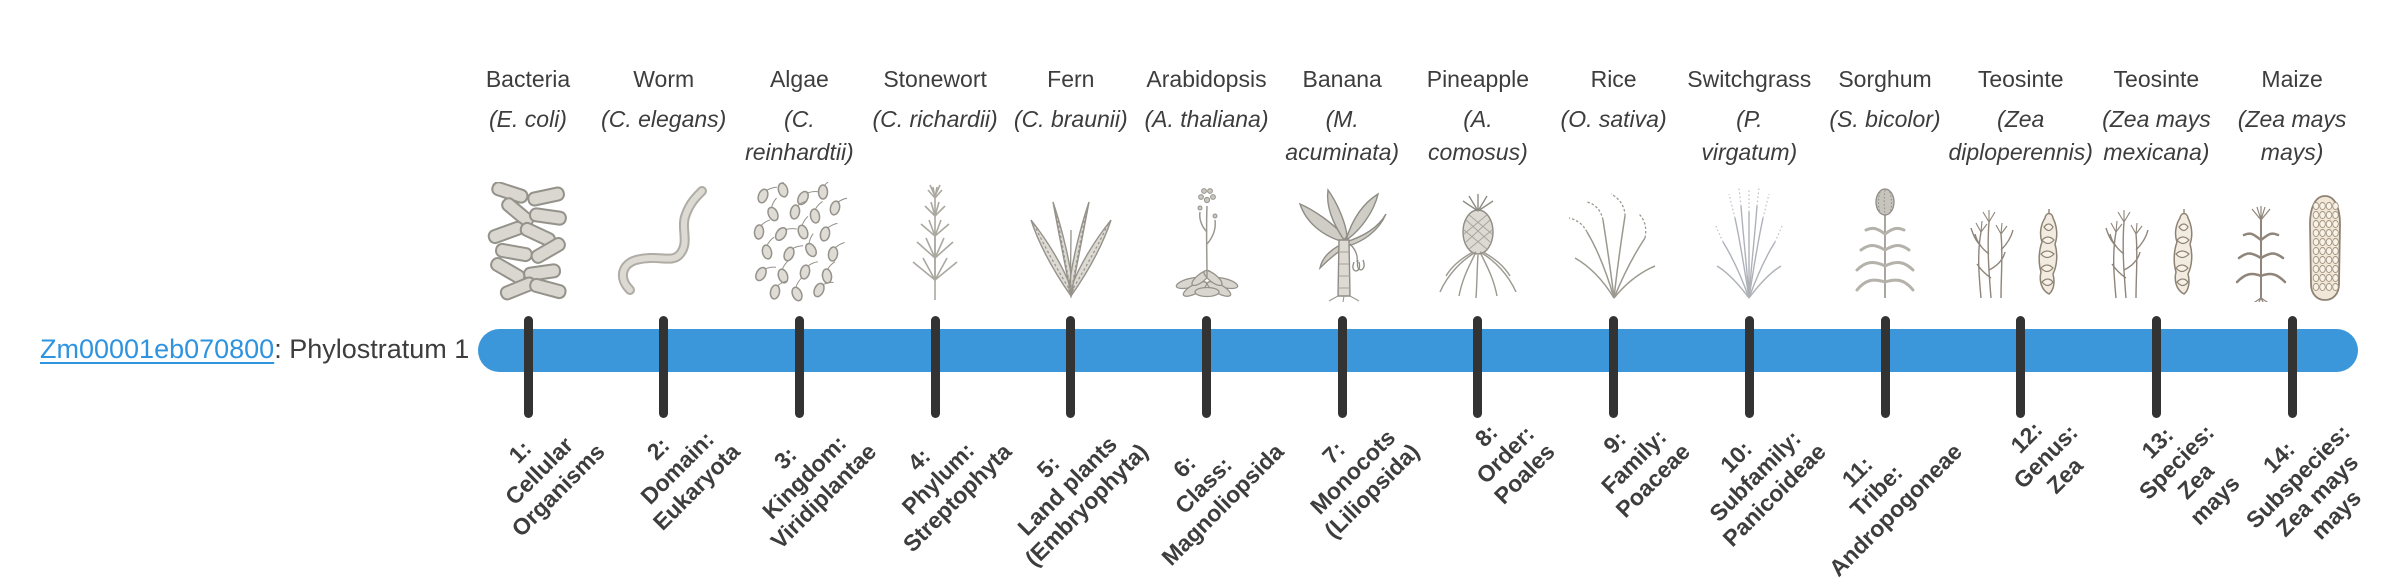 This screenshot has width=2400, height=580. Describe the element at coordinates (1478, 237) in the screenshot. I see `pineapple-icon` at that location.